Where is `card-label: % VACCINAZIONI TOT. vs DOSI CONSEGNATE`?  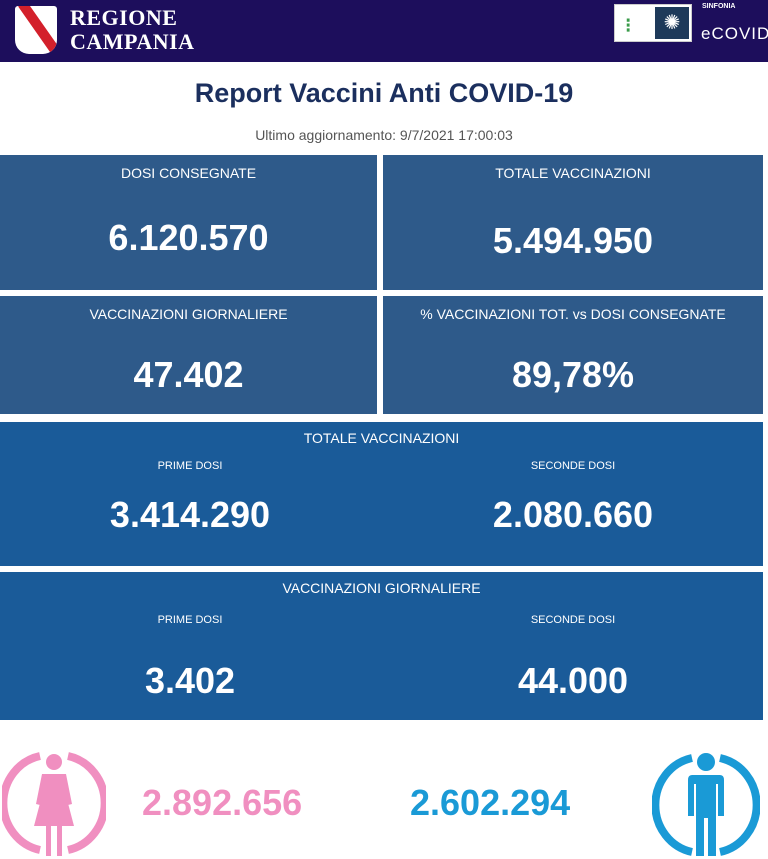 card-label: % VACCINAZIONI TOT. vs DOSI CONSEGNATE is located at coordinates (573, 314).